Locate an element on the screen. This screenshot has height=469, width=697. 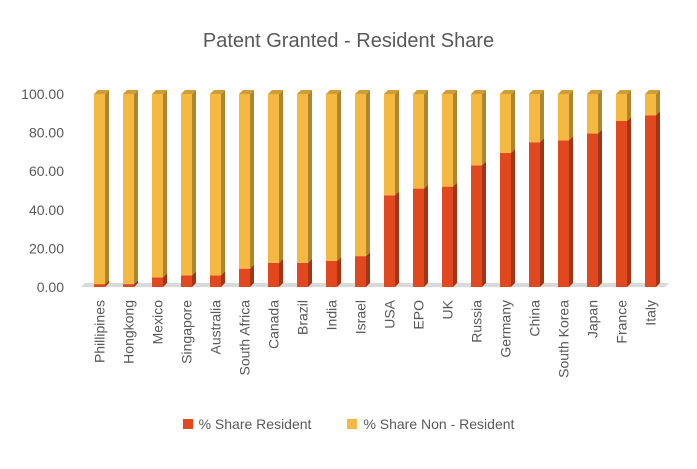
x-tick-label: China is located at coordinates (535, 318).